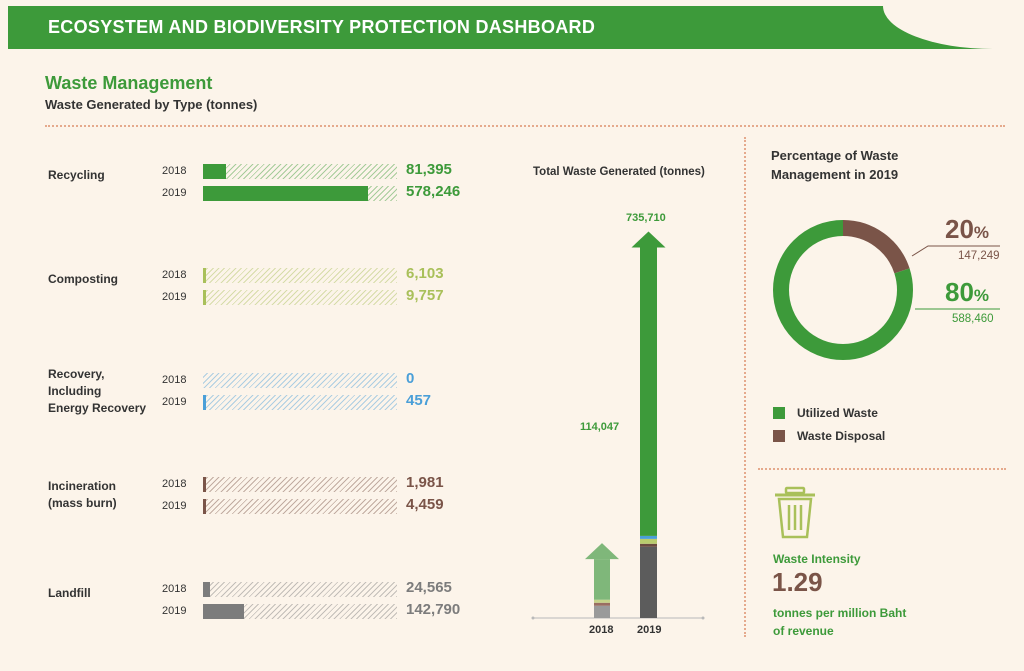  Describe the element at coordinates (425, 295) in the screenshot. I see `bar-value-label: 9,757` at that location.